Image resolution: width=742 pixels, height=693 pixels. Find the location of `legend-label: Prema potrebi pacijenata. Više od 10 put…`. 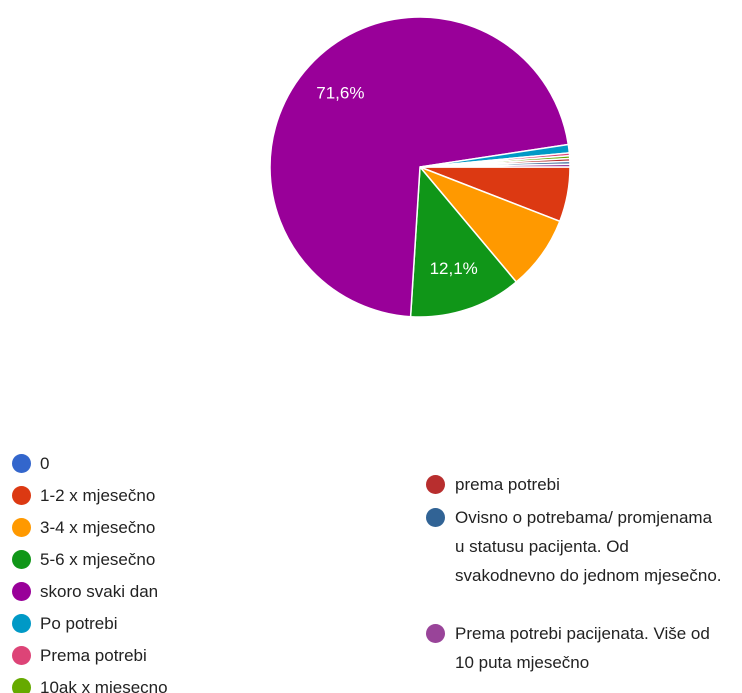

legend-label: Prema potrebi pacijenata. Više od 10 put… is located at coordinates (582, 648).